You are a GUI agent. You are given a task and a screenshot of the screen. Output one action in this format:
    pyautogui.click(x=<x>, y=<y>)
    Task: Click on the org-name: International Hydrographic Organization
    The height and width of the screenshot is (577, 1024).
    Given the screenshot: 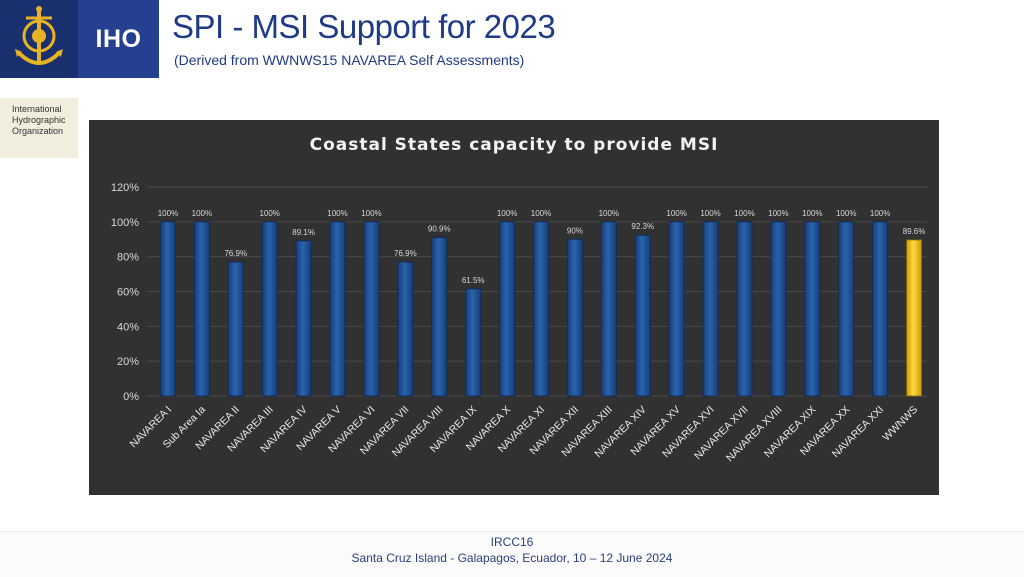 What is the action you would take?
    pyautogui.click(x=39, y=120)
    